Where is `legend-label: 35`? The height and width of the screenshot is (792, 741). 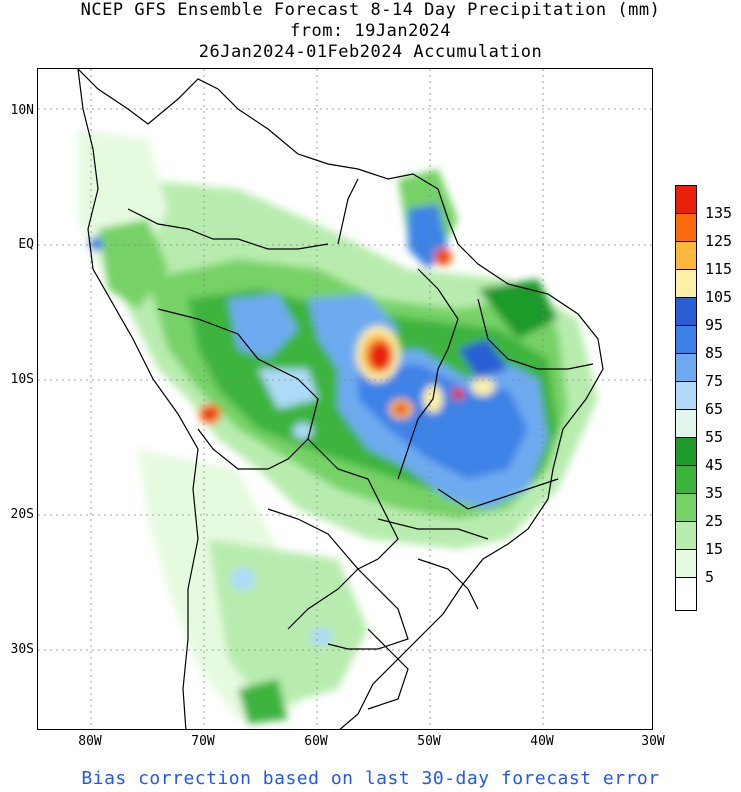 legend-label: 35 is located at coordinates (714, 493).